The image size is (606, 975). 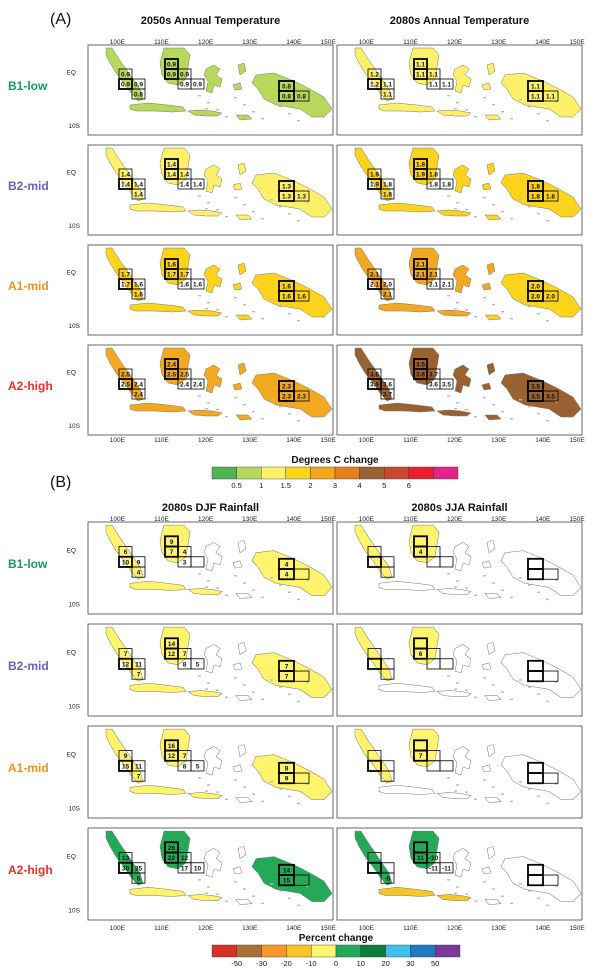 I want to click on grid-box-value: 2.4, so click(x=171, y=364).